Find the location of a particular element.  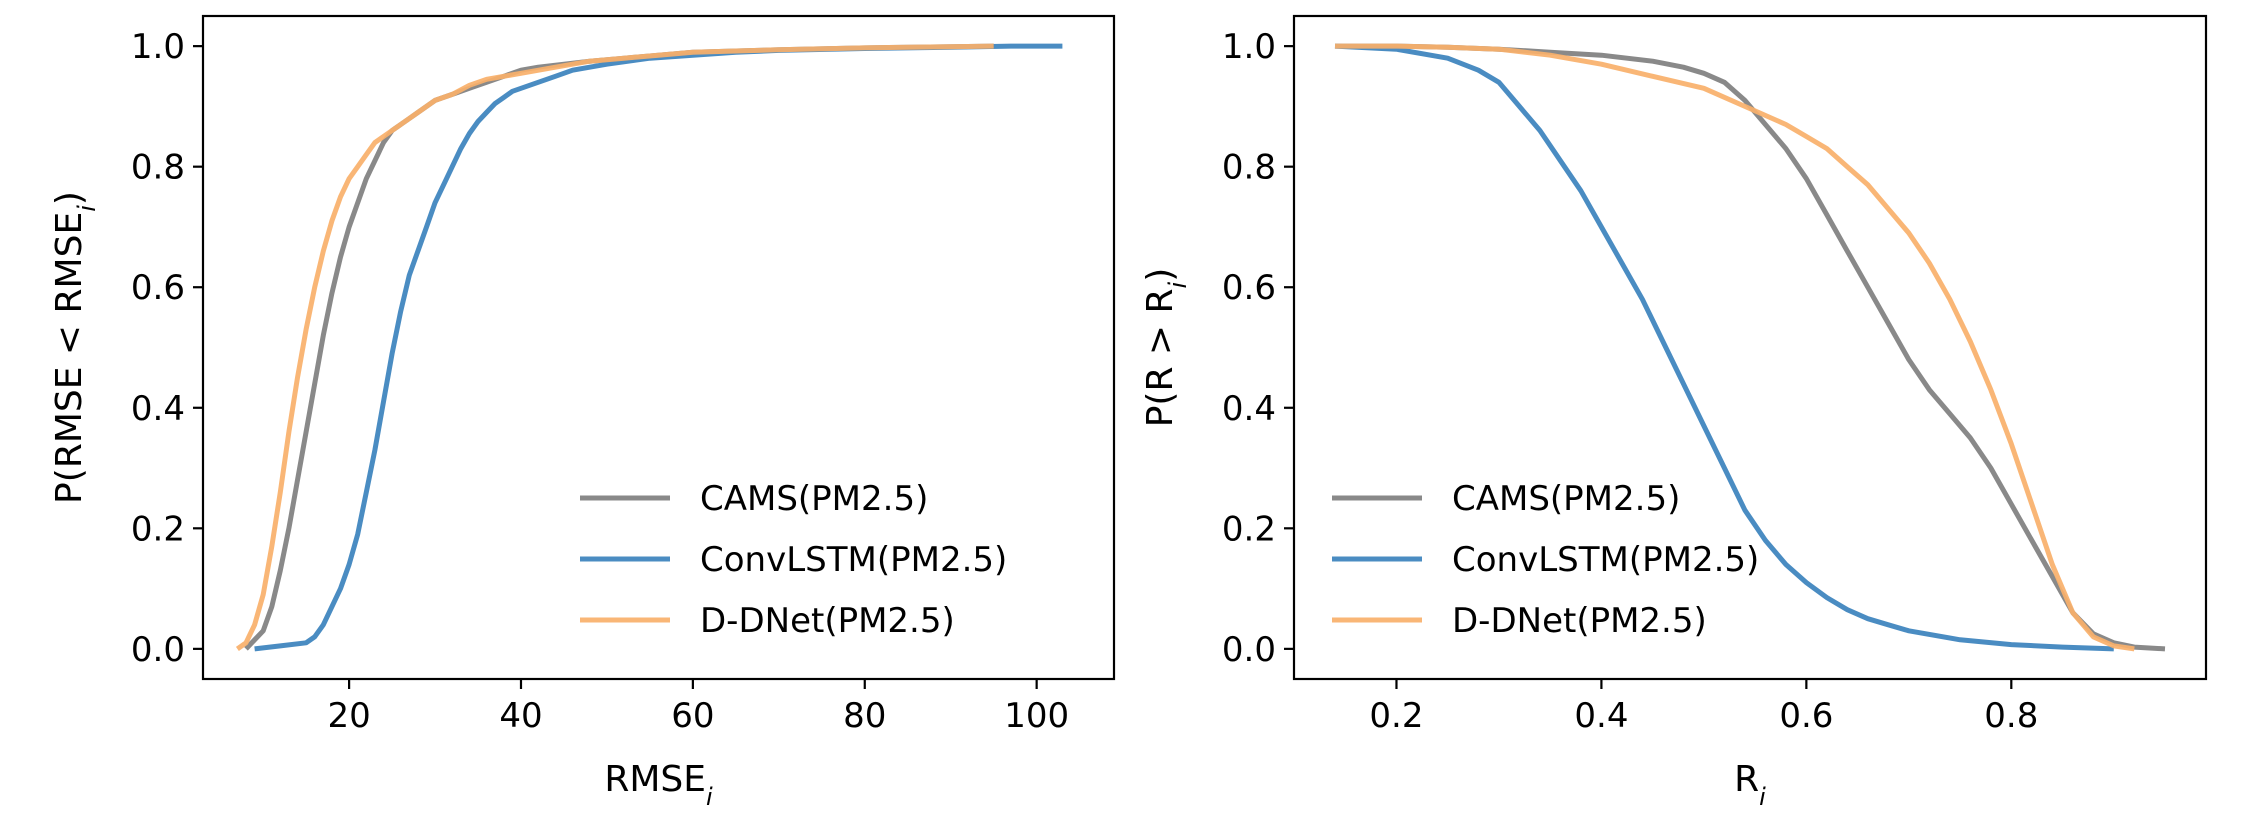

chart-2-x-tick-label: 0.4 is located at coordinates (1601, 716).